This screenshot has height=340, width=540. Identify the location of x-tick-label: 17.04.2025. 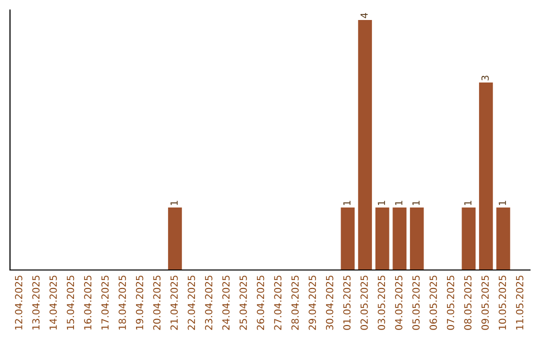
(105, 303).